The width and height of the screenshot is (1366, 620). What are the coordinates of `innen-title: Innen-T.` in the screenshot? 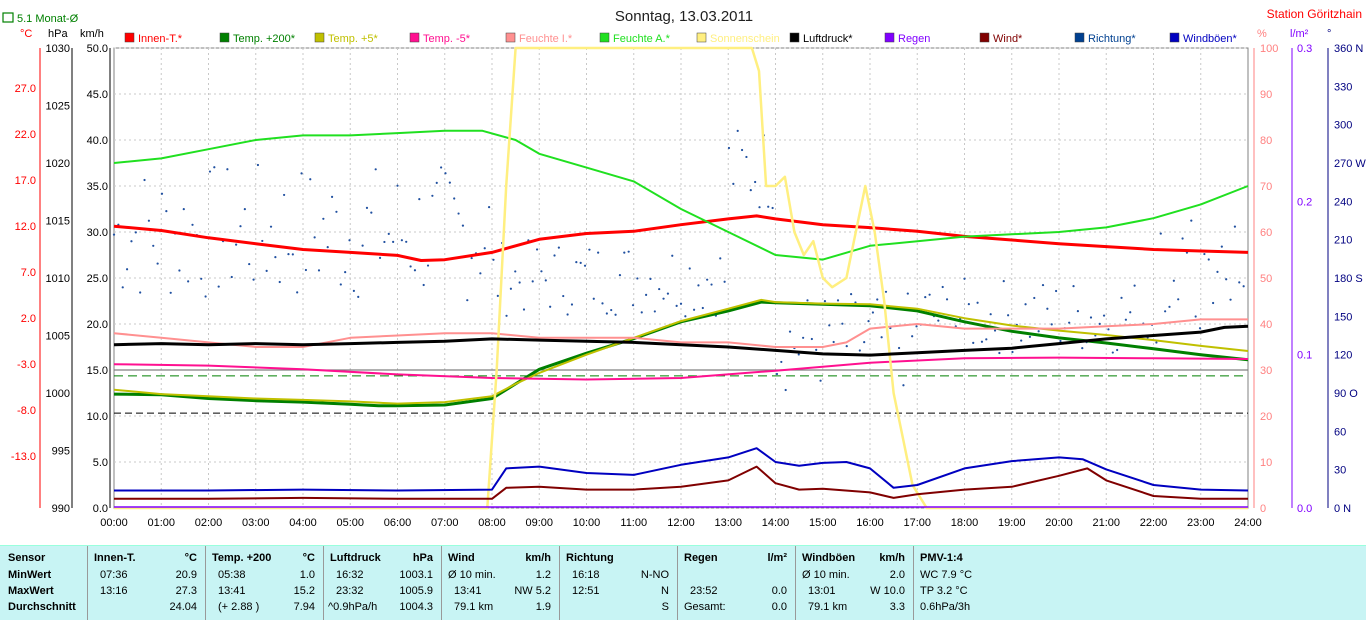 It's located at (115, 558).